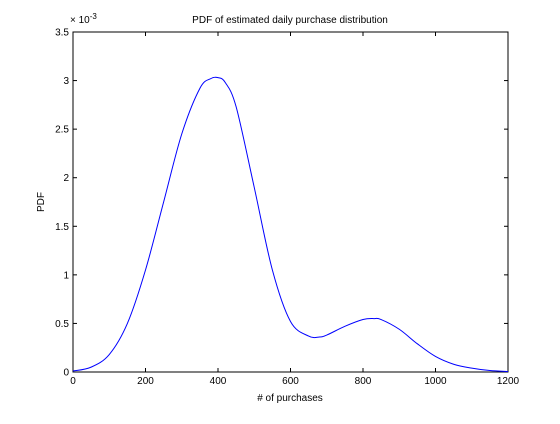 Image resolution: width=560 pixels, height=424 pixels. What do you see at coordinates (62, 130) in the screenshot?
I see `y-tick-label: 2.5` at bounding box center [62, 130].